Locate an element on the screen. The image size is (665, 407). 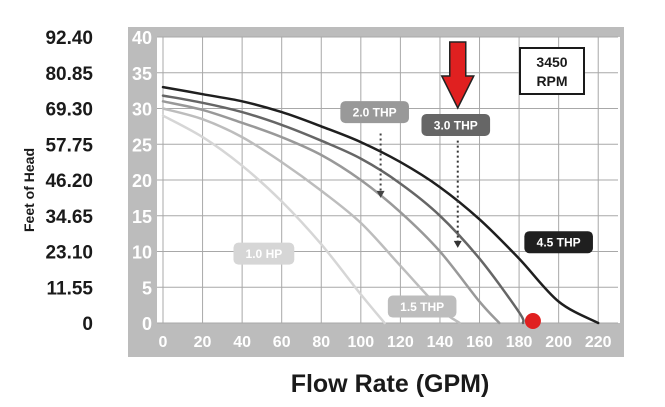
red-dot-marker is located at coordinates (532, 321).